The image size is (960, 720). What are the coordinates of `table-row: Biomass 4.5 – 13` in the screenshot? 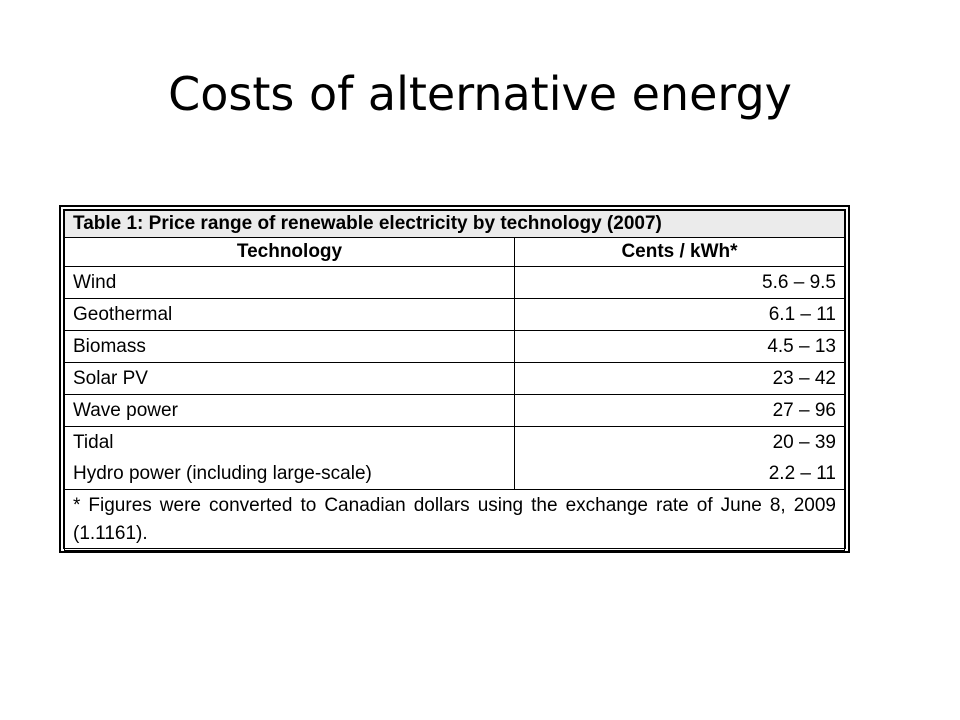 It's located at (454, 346).